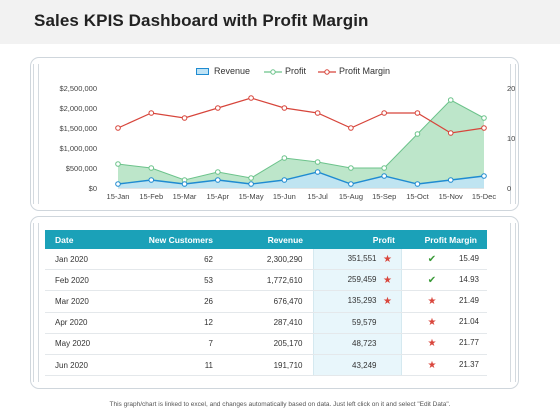 Image resolution: width=560 pixels, height=420 pixels. I want to click on y-right-tick-label: 10, so click(511, 138).